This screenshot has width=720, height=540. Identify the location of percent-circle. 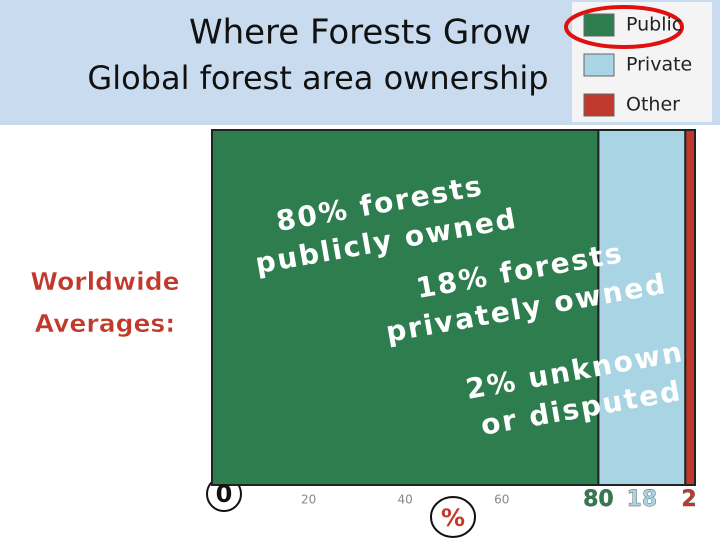
(453, 517).